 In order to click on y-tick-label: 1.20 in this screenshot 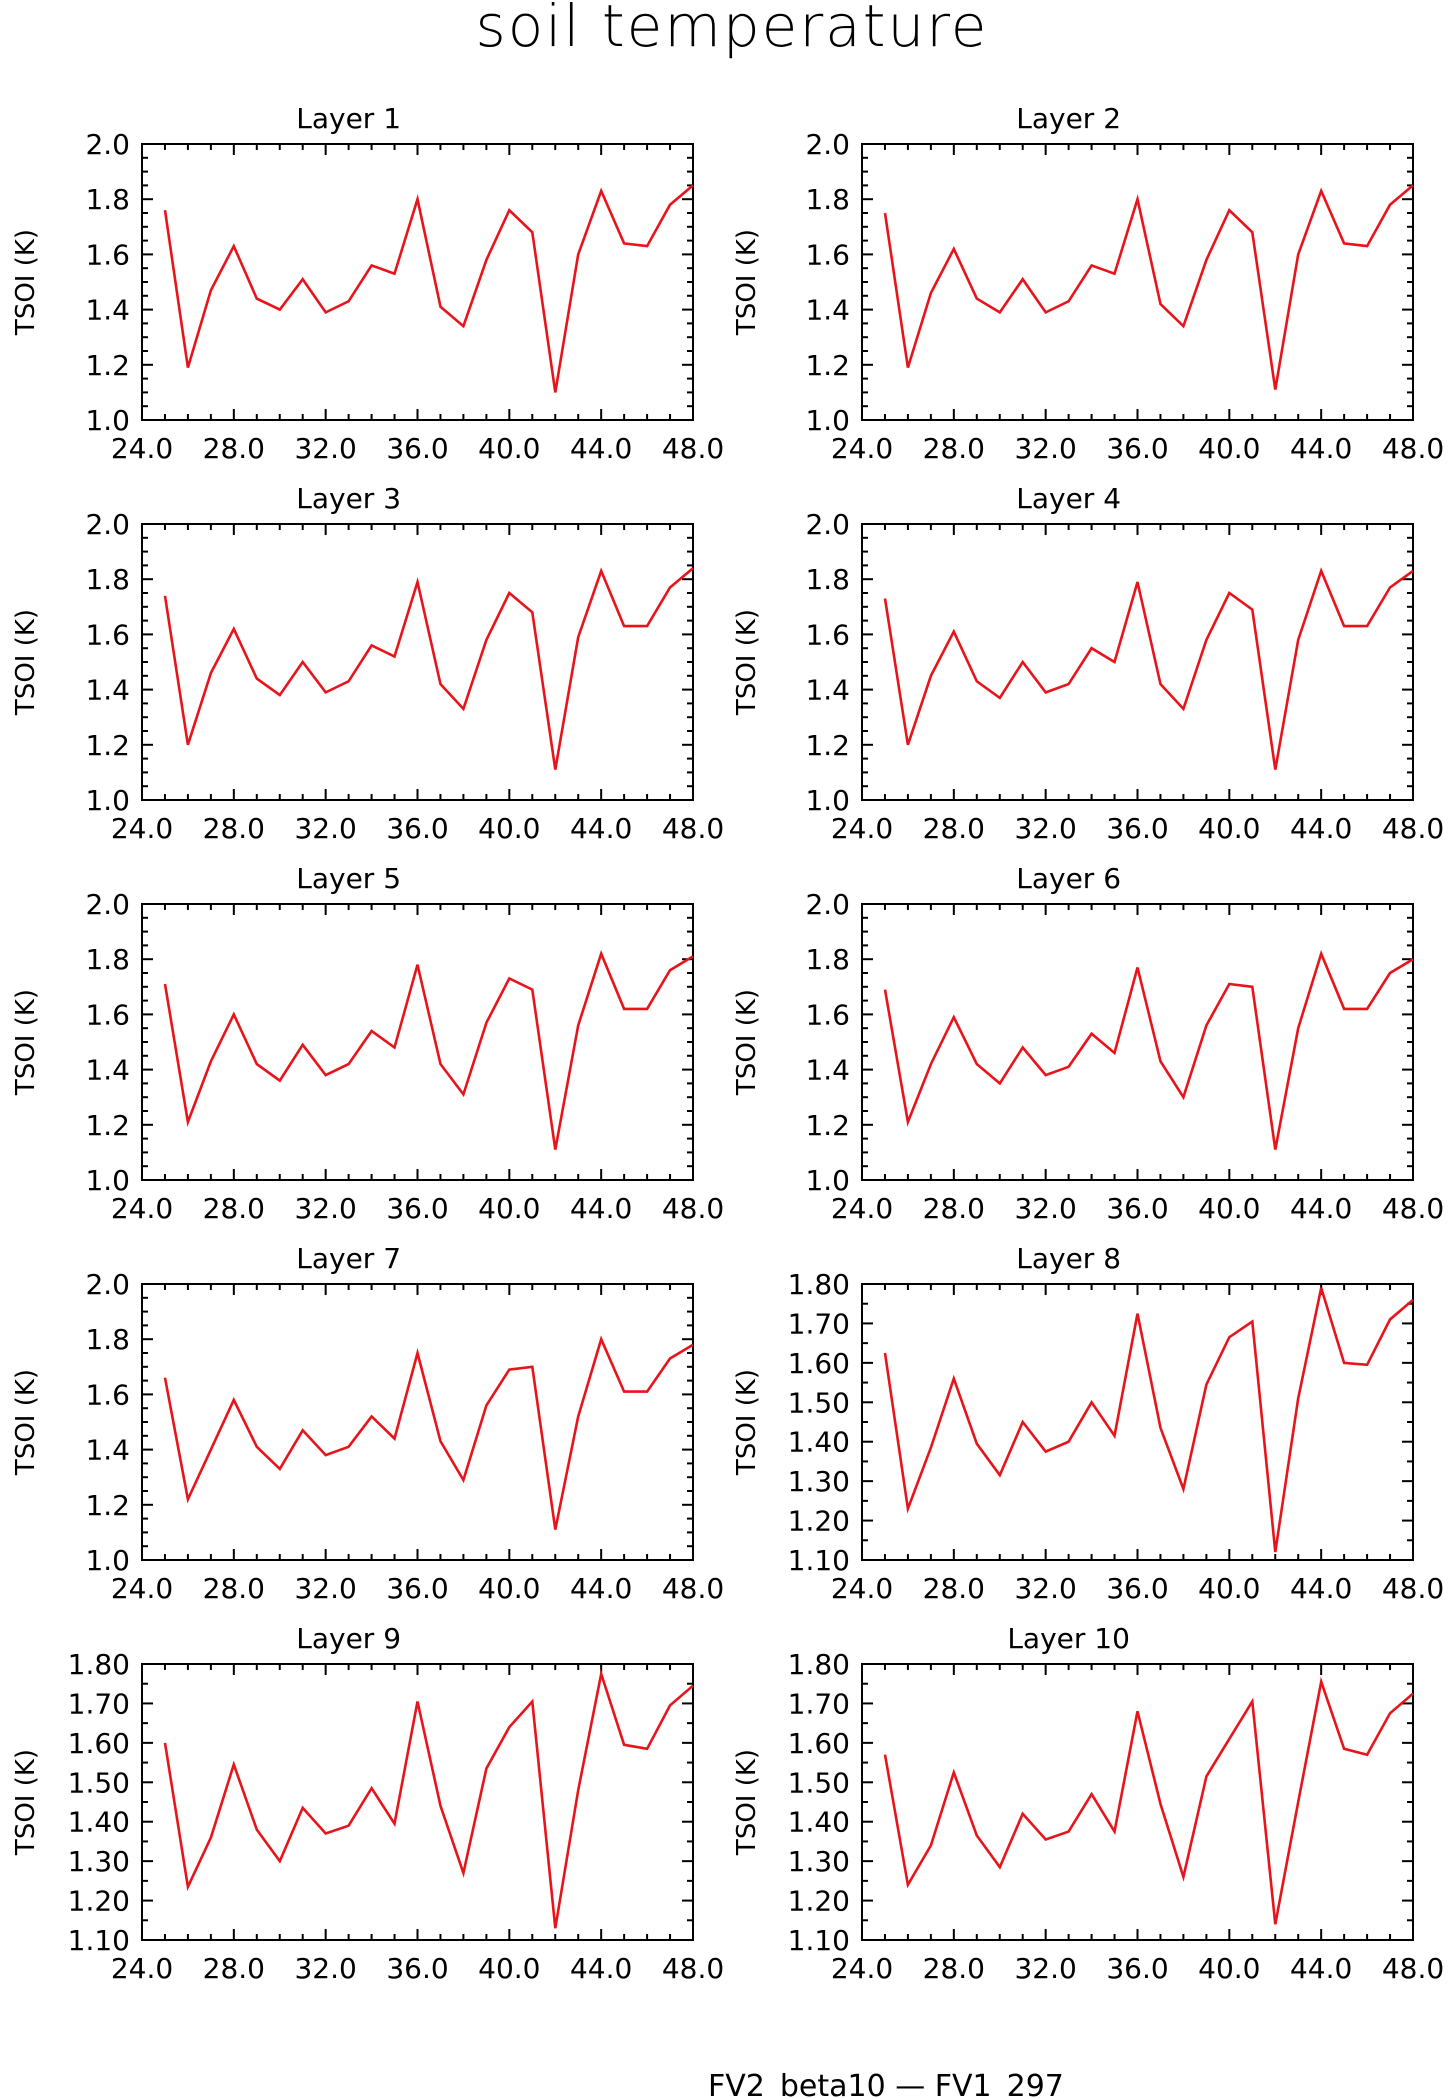, I will do `click(819, 1901)`.